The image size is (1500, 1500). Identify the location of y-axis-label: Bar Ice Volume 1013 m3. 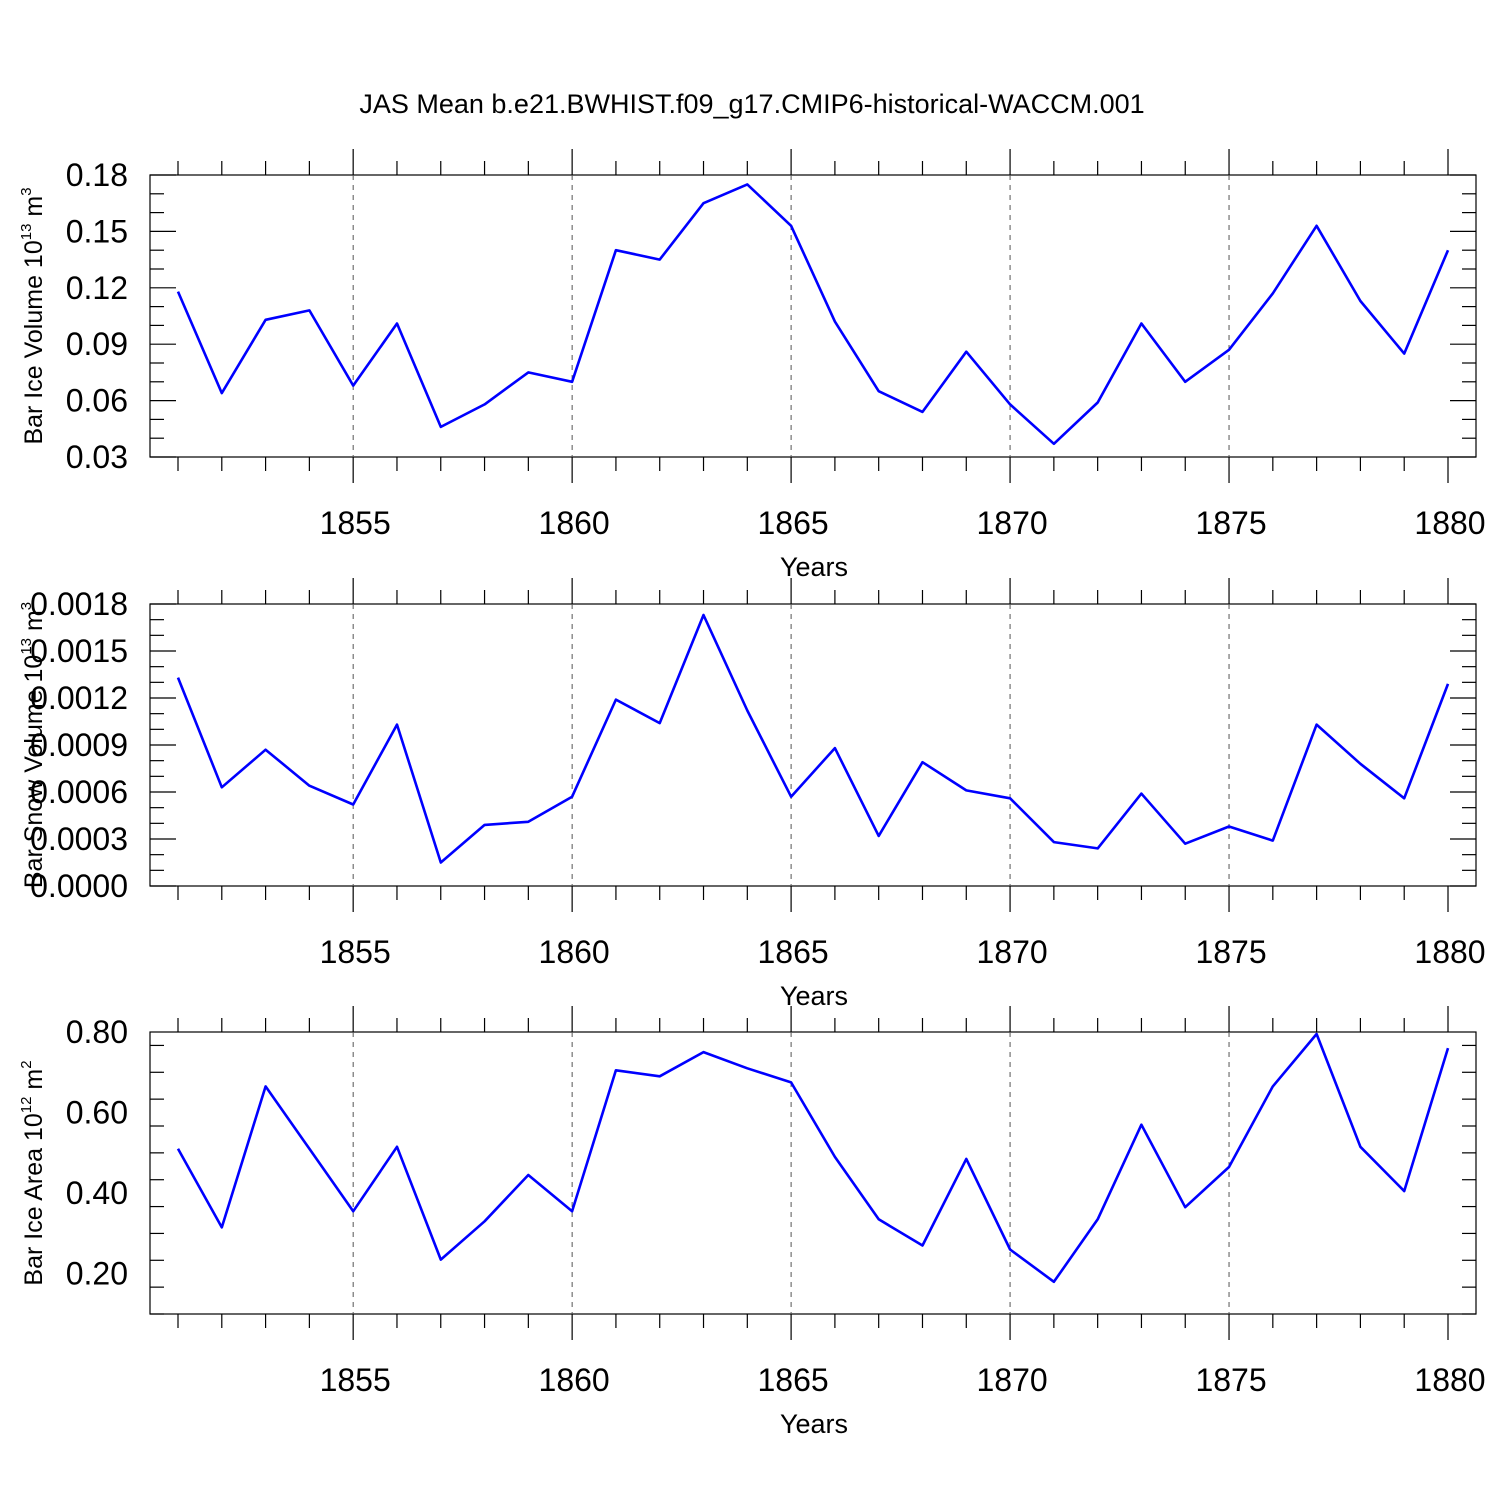
(33, 315).